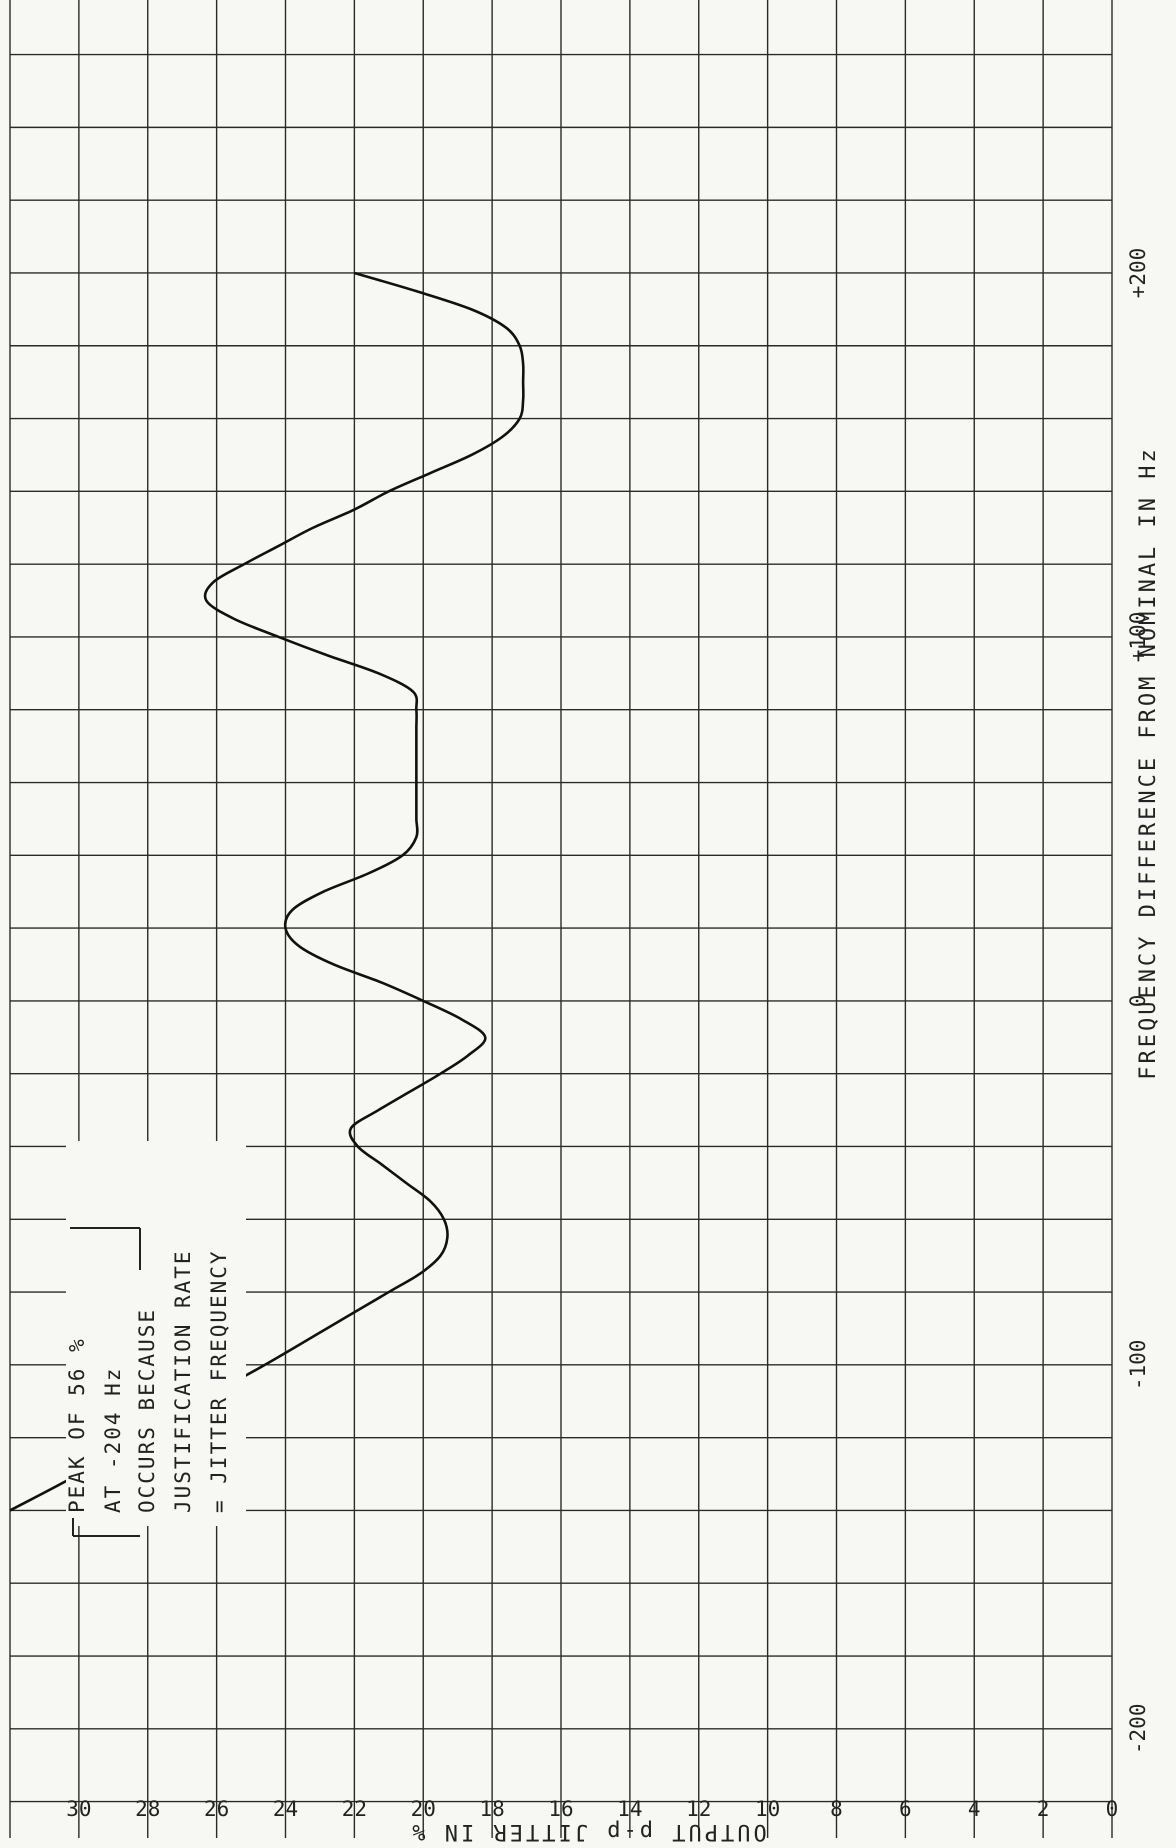 This screenshot has width=1176, height=1848. What do you see at coordinates (1138, 637) in the screenshot?
I see `x-tick-label: +100` at bounding box center [1138, 637].